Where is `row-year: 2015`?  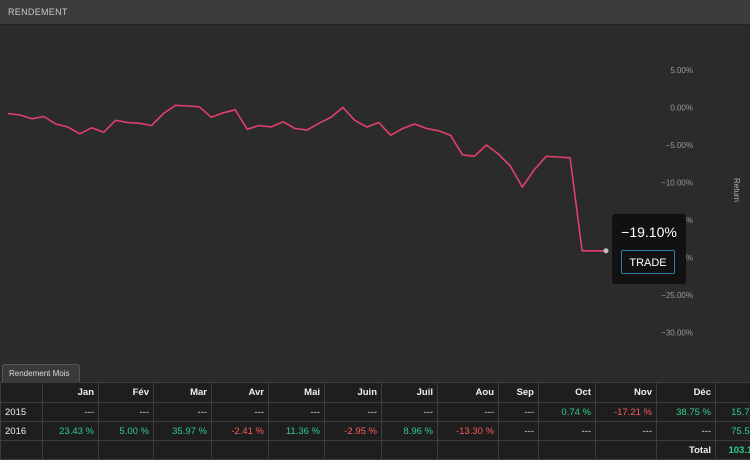
row-year: 2015 is located at coordinates (21, 412).